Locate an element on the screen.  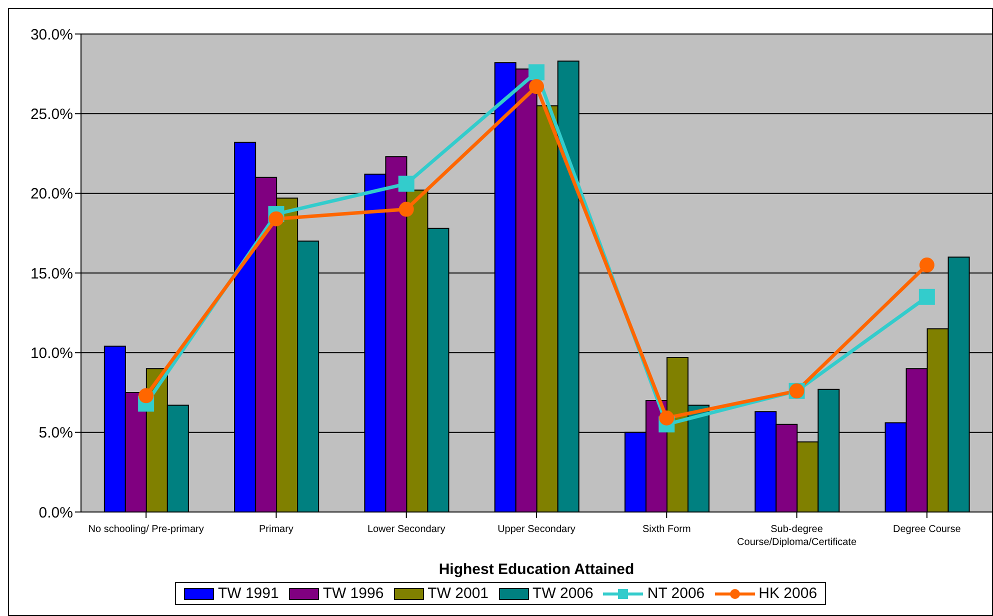
y-tick-label: 20.0% is located at coordinates (51, 194).